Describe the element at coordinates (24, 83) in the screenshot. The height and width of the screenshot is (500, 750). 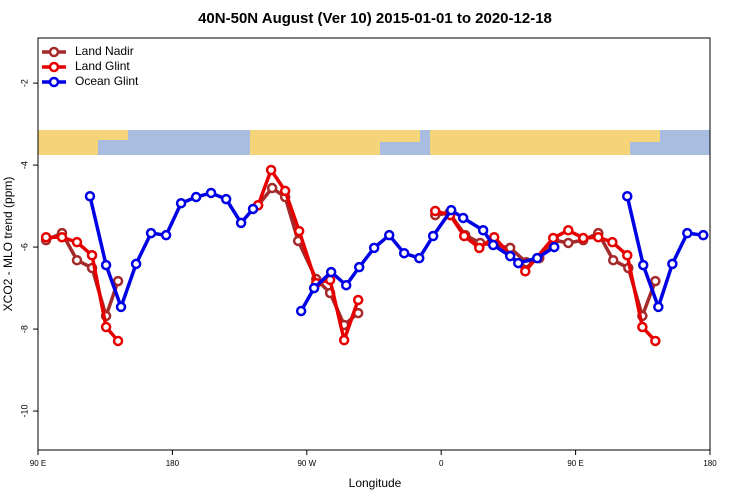
I see `y-tick-label: -2` at that location.